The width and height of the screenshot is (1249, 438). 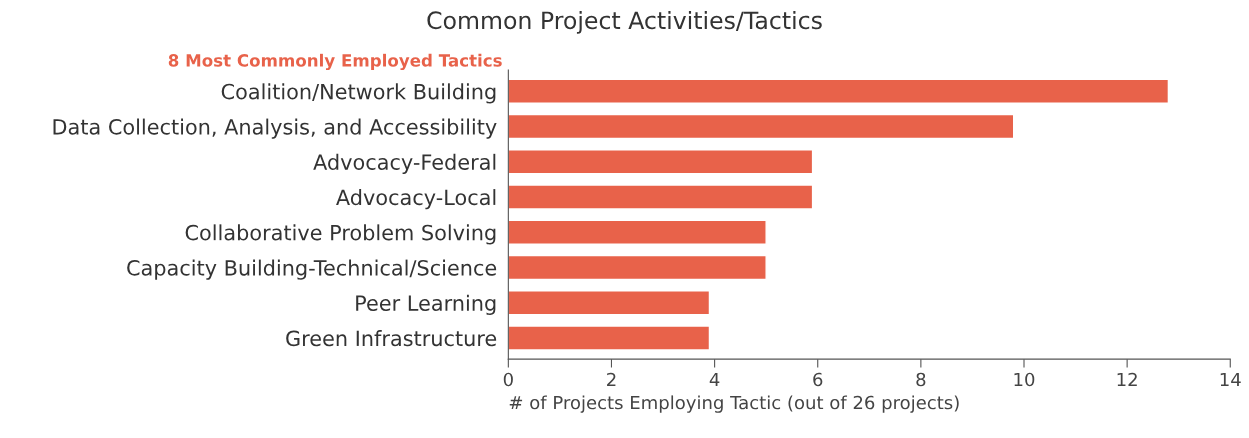 I want to click on y-tick-label: Capacity Building-Technical/Science, so click(x=312, y=269).